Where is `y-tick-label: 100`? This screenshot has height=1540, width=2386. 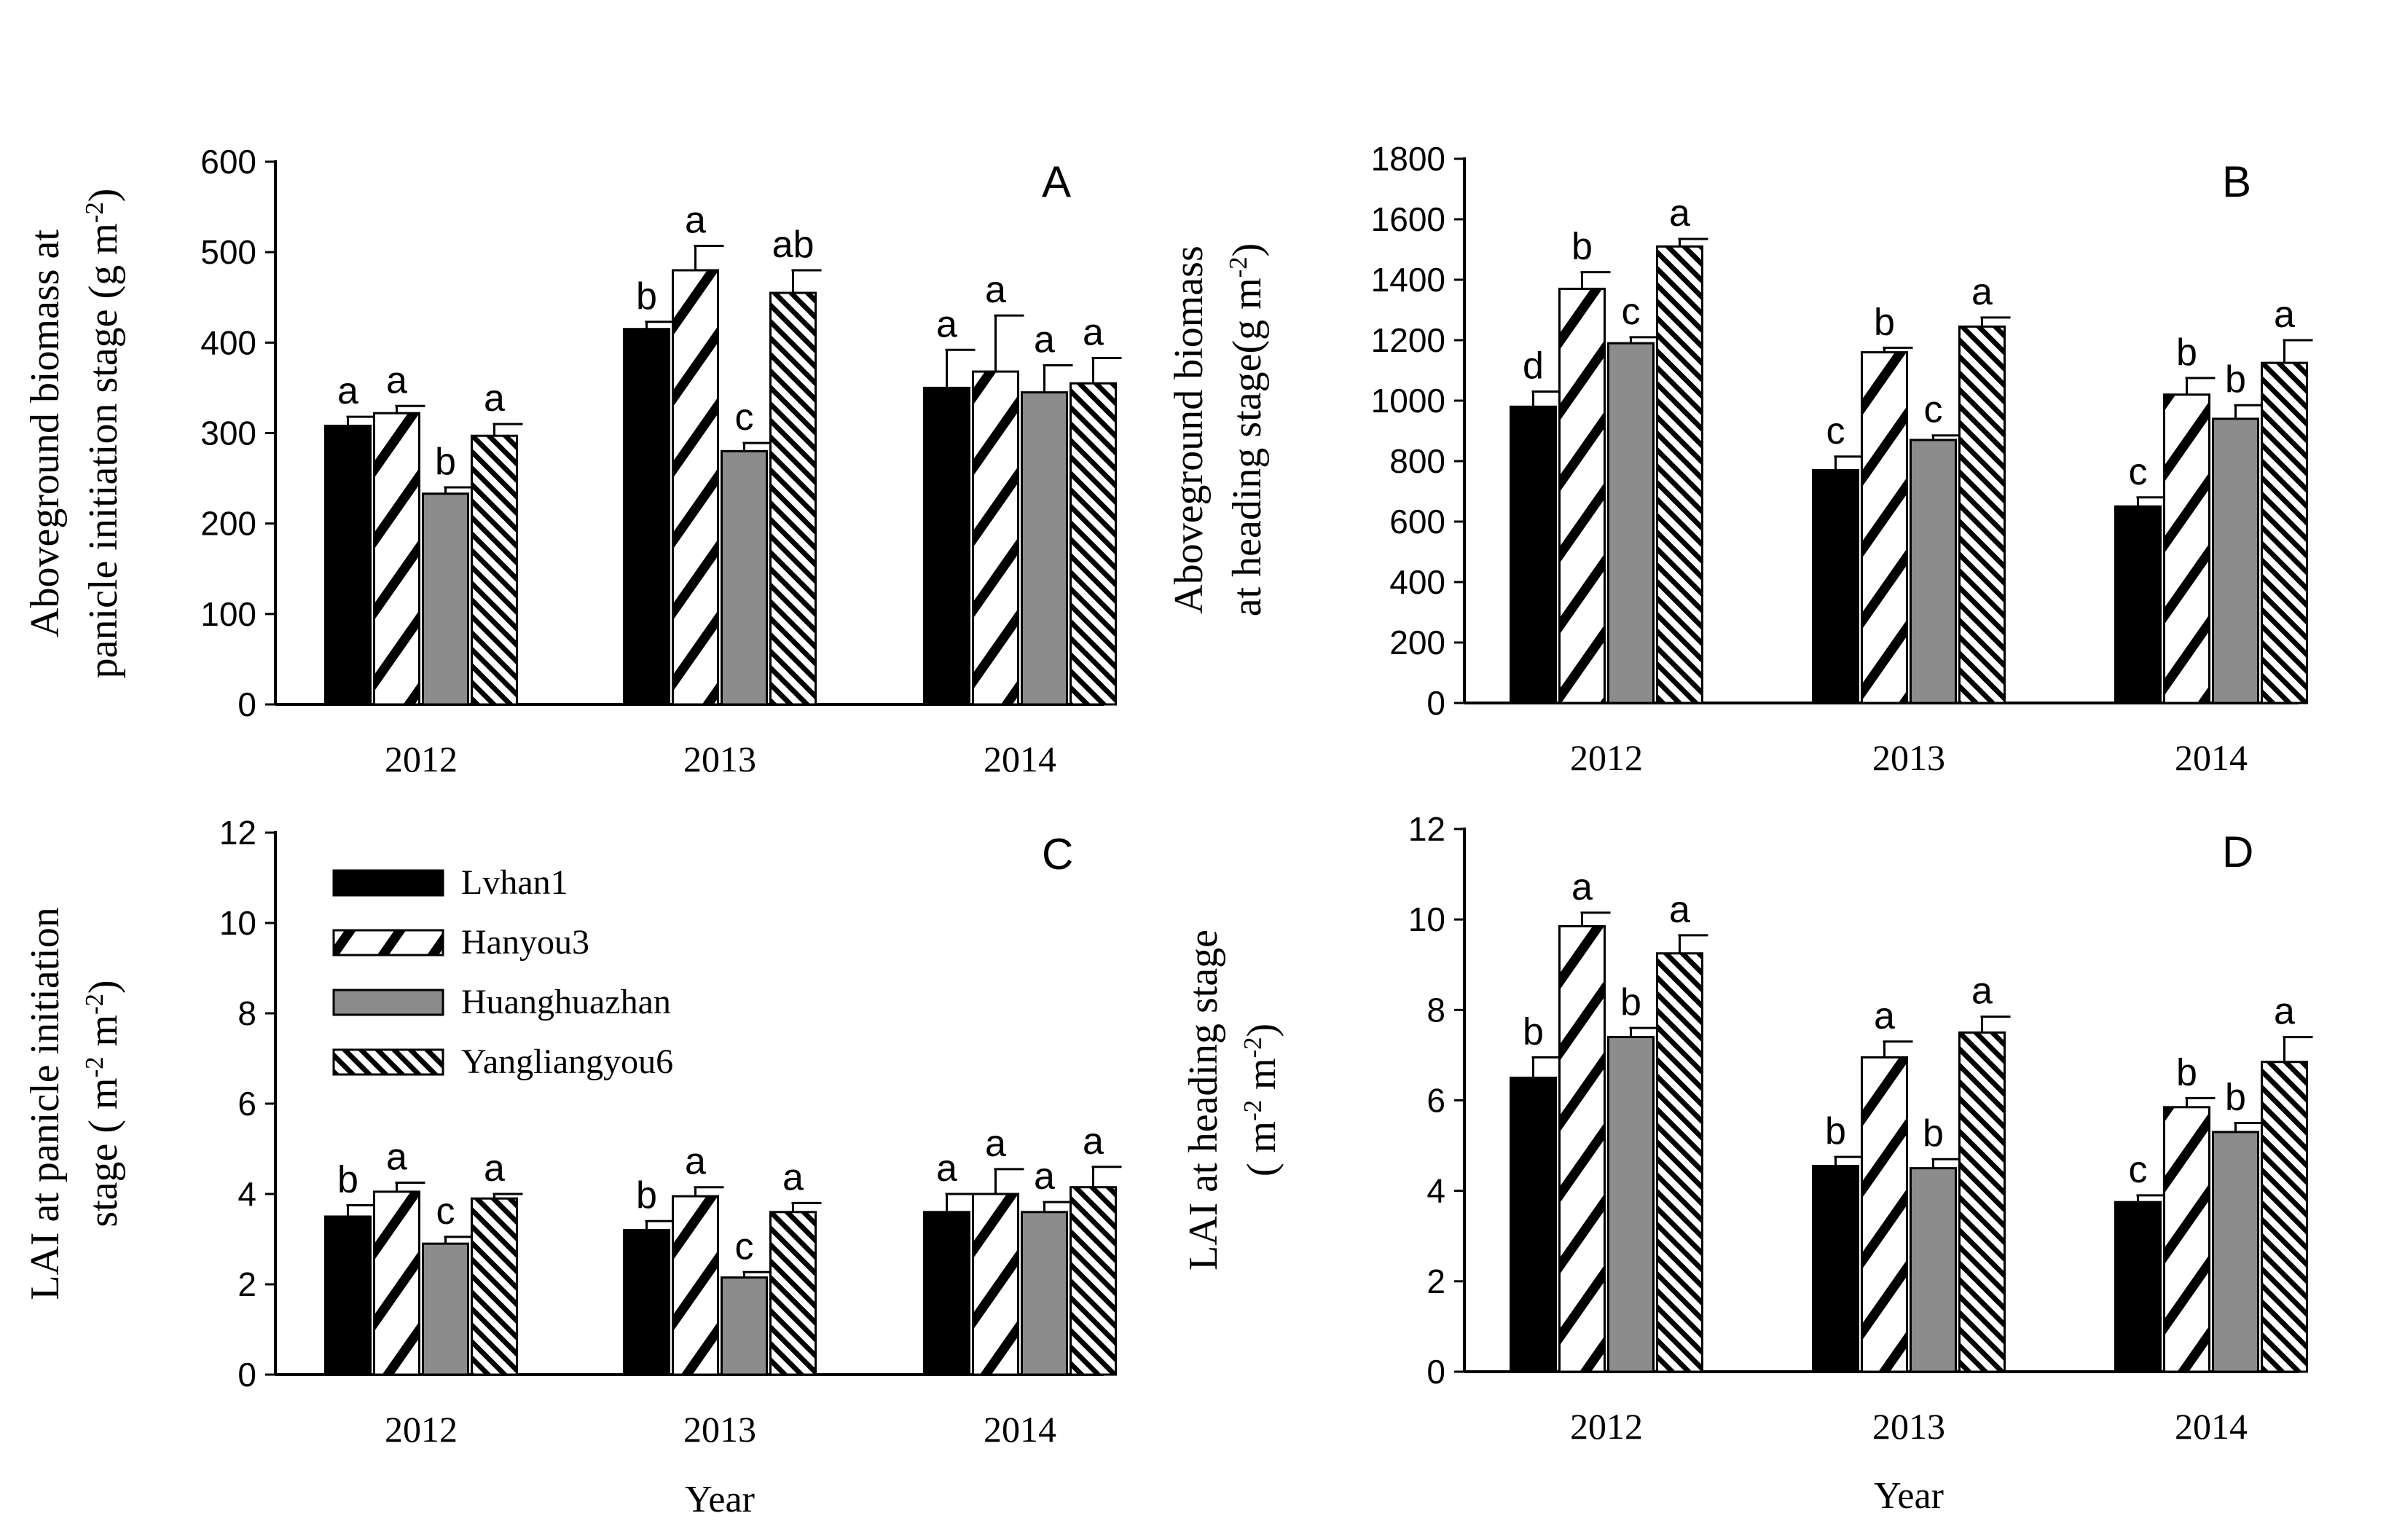
y-tick-label: 100 is located at coordinates (228, 614).